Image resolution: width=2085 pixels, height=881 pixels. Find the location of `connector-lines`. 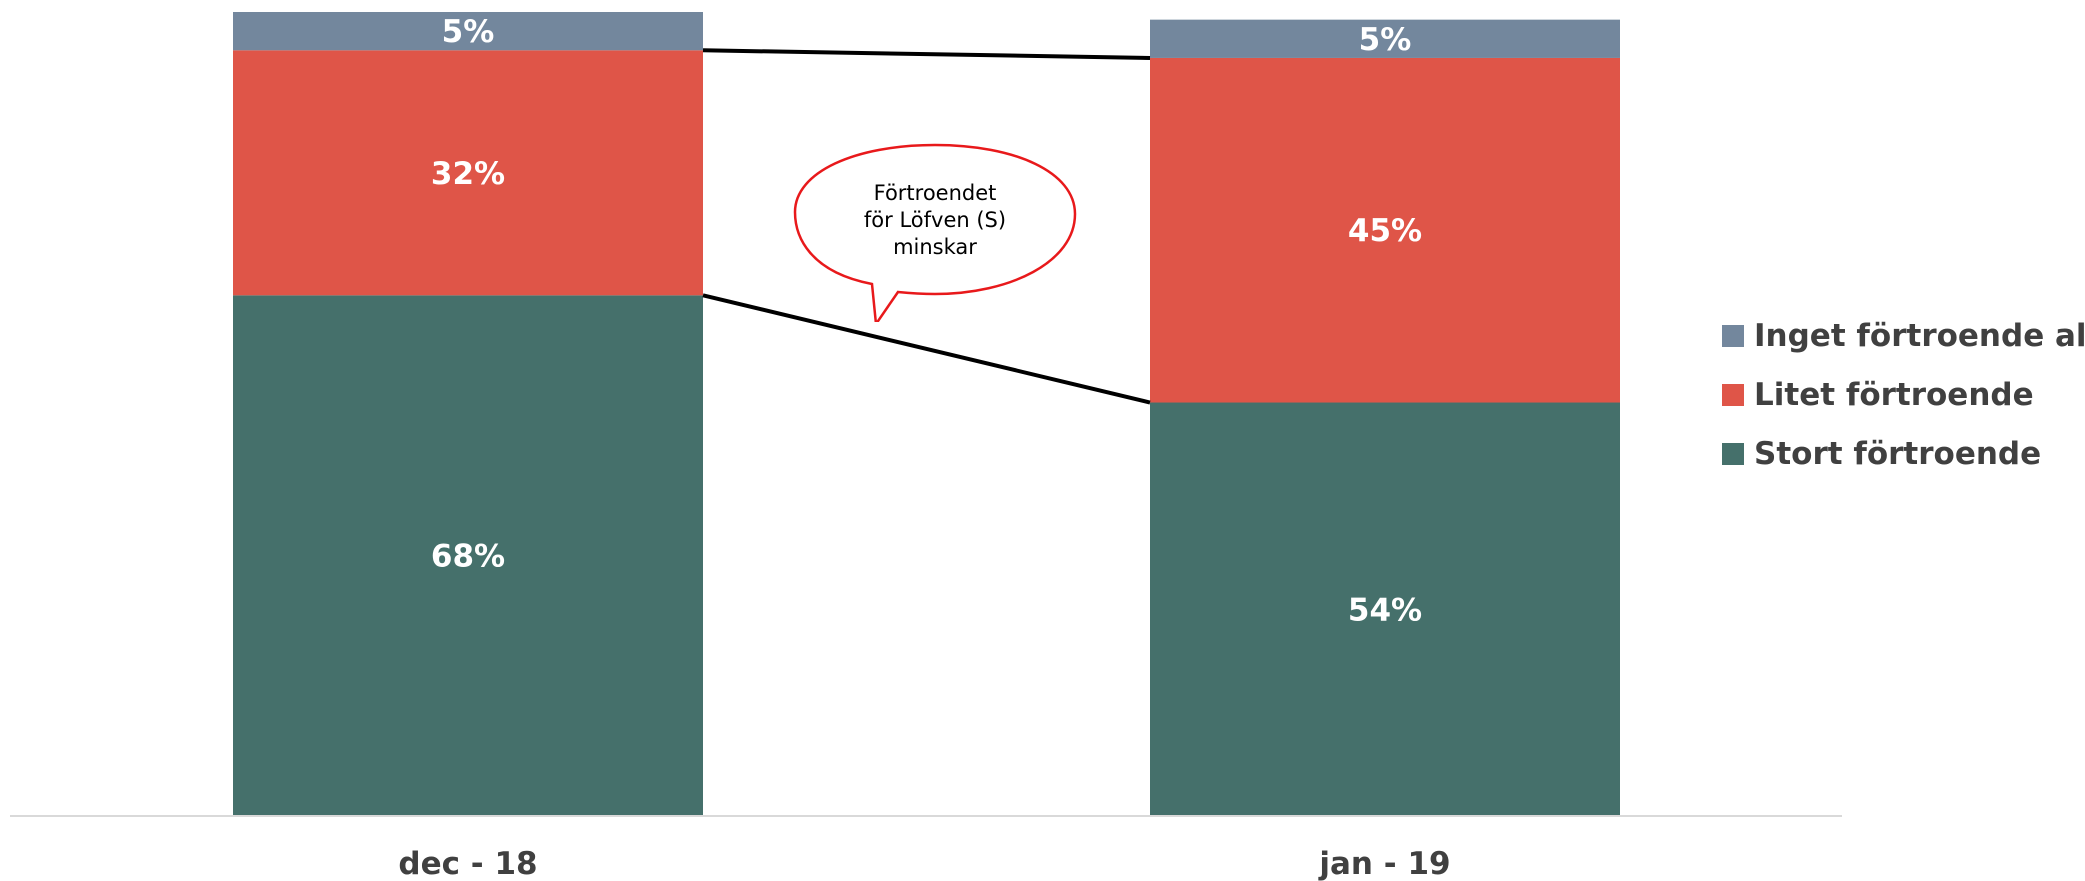

connector-lines is located at coordinates (926, 226).